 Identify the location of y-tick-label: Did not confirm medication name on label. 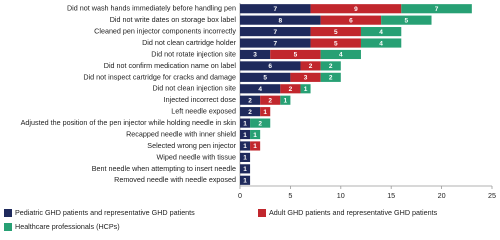
(170, 65).